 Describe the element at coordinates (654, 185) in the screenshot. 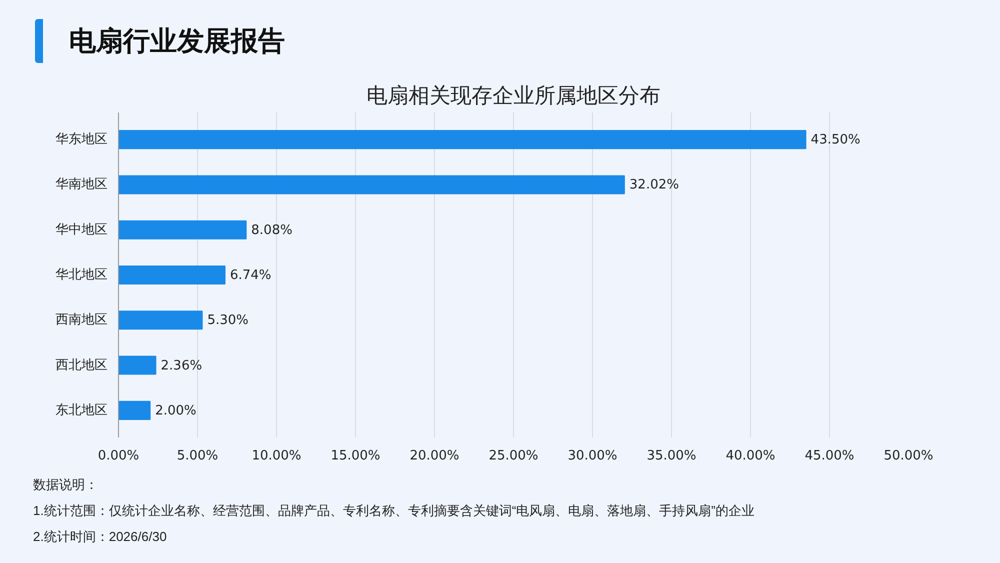

I see `data-label: 32.02%` at that location.